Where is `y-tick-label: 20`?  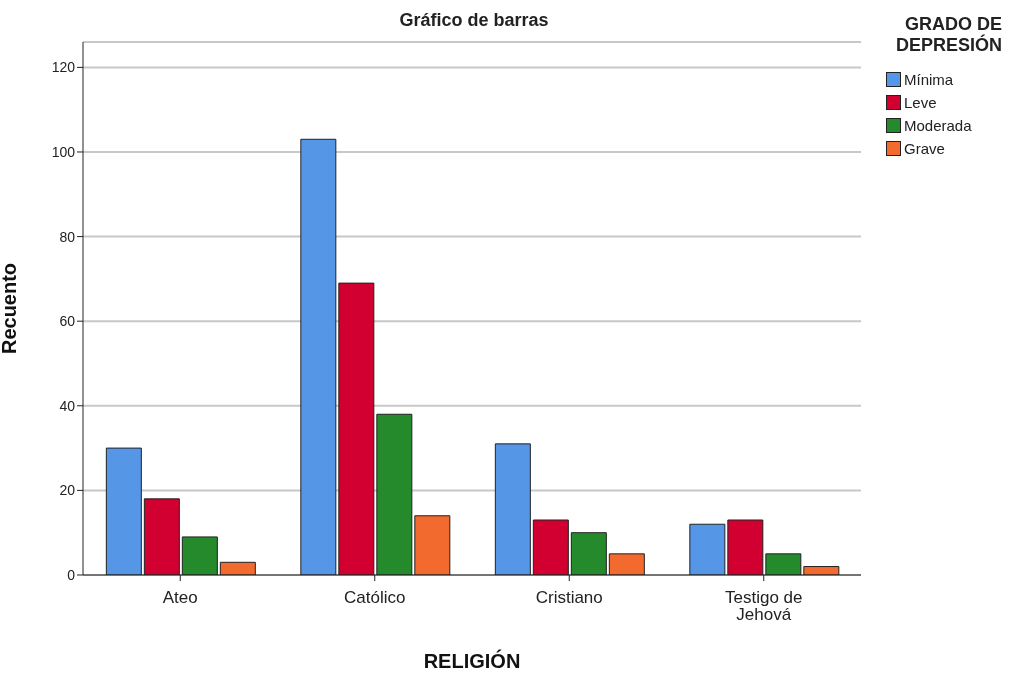
y-tick-label: 20 is located at coordinates (67, 490).